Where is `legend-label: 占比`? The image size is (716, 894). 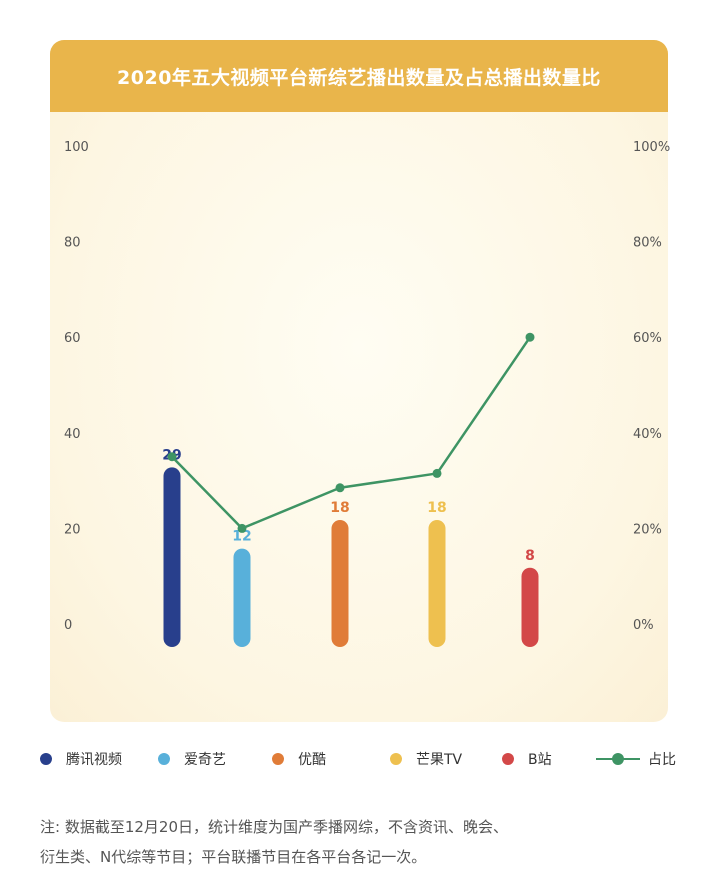 legend-label: 占比 is located at coordinates (662, 760).